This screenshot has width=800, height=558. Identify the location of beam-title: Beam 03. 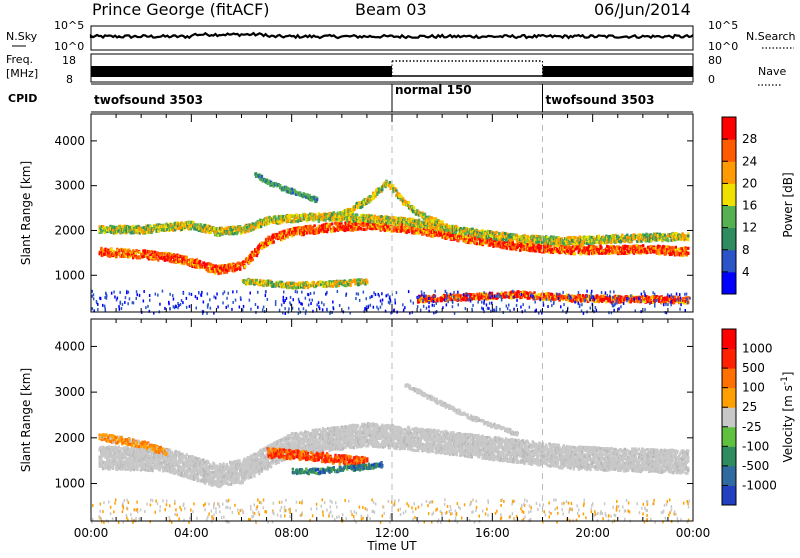
(391, 9).